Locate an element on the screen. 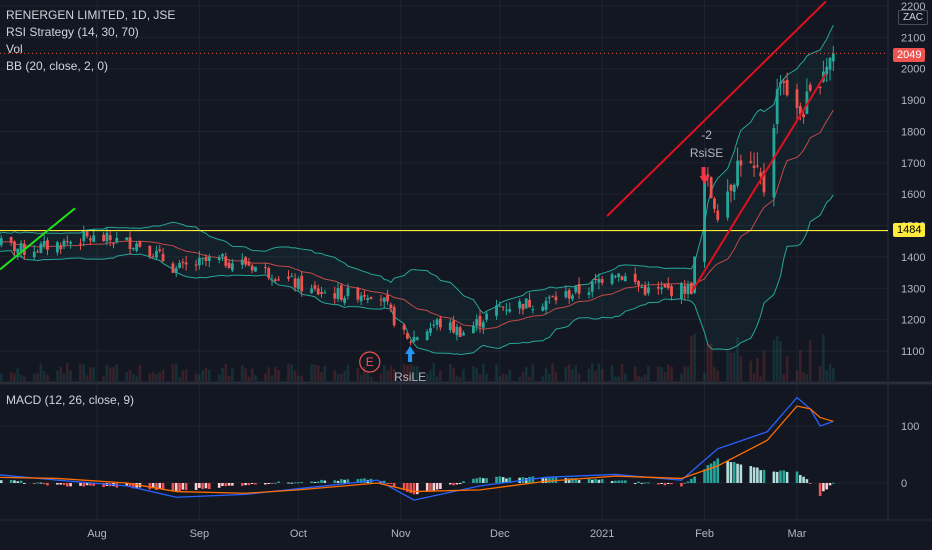  macd-label: MACD (12, 26, close, 9) is located at coordinates (70, 400).